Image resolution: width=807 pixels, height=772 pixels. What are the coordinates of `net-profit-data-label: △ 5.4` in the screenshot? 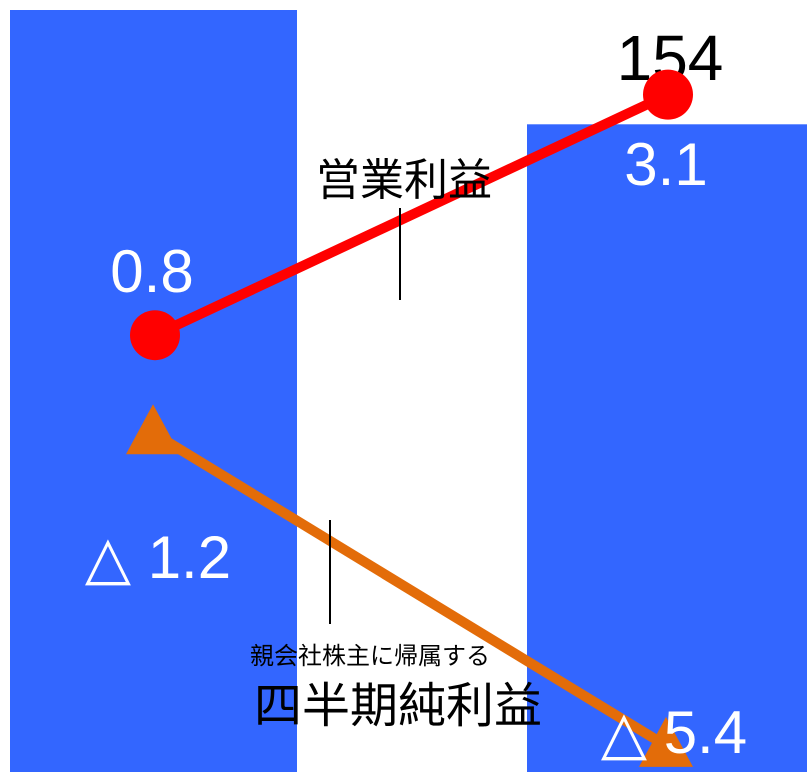 It's located at (674, 732).